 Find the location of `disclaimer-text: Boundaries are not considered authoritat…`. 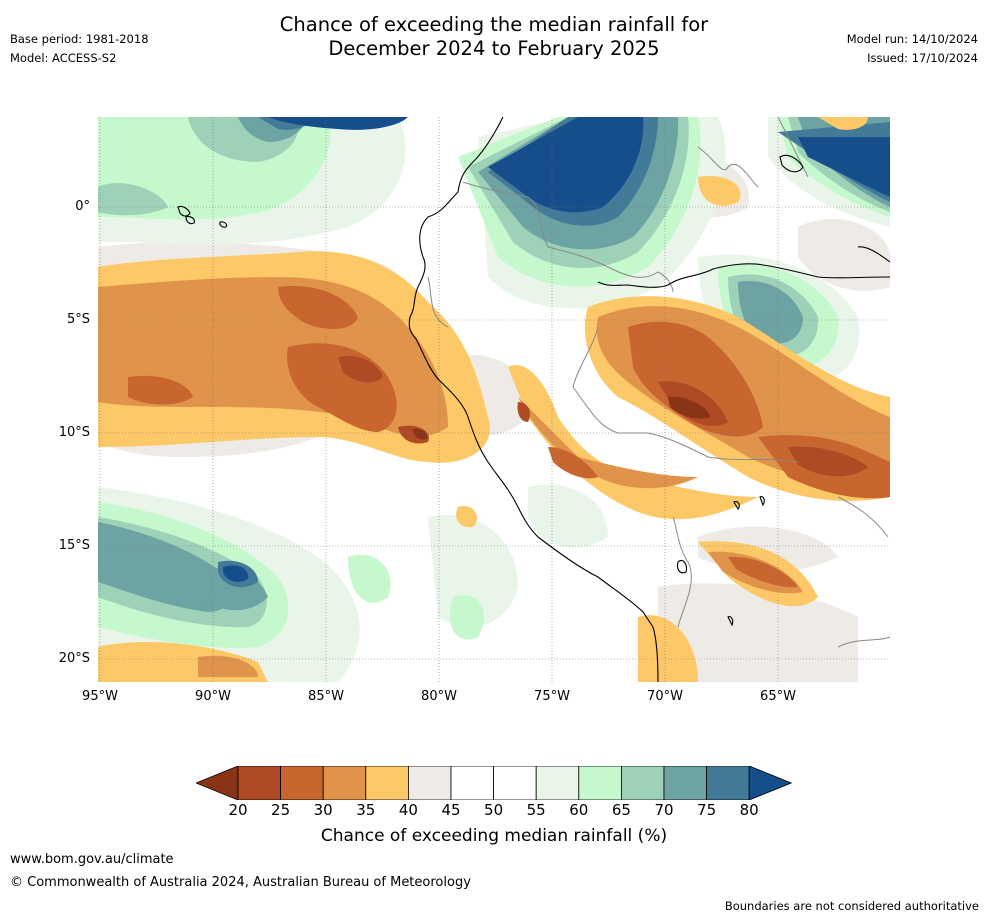

disclaimer-text: Boundaries are not considered authoritat… is located at coordinates (851, 906).